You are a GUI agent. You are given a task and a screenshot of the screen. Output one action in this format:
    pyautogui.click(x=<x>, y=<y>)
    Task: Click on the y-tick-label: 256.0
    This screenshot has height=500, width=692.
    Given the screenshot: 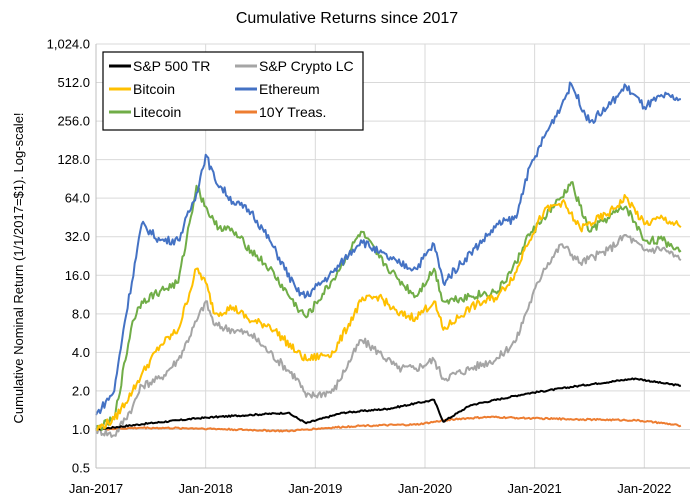 What is the action you would take?
    pyautogui.click(x=73, y=121)
    